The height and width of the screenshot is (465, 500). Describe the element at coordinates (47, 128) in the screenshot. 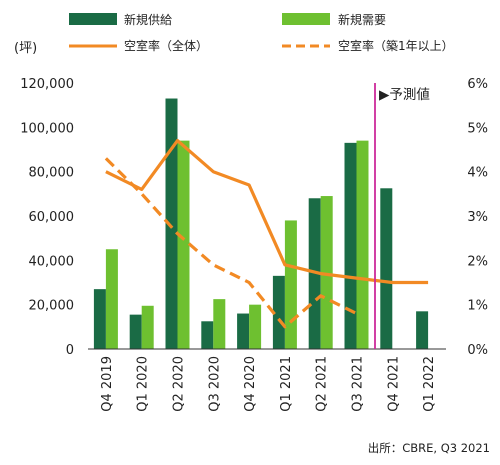

I see `left-tick-label: 100,000` at that location.